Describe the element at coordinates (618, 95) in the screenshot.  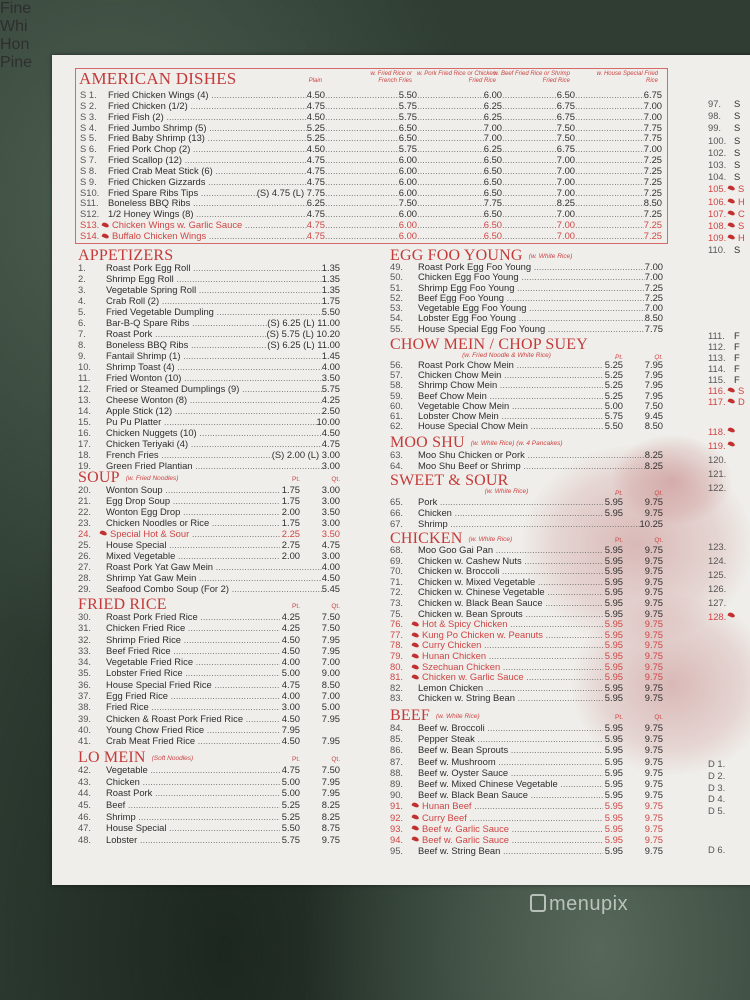
I see `price-column-5: 6.75` at that location.